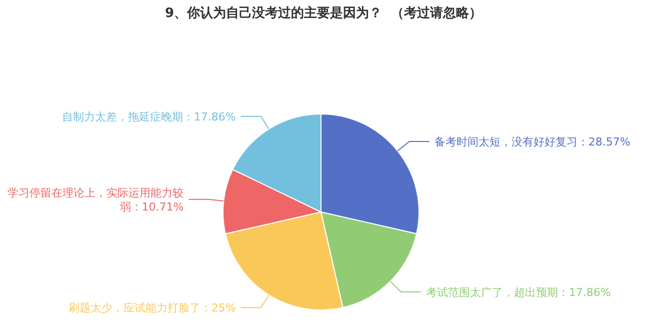  What do you see at coordinates (96, 200) in the screenshot?
I see `slice-label: 学习停留在理论上，实际运用能力较弱：10.71%` at bounding box center [96, 200].